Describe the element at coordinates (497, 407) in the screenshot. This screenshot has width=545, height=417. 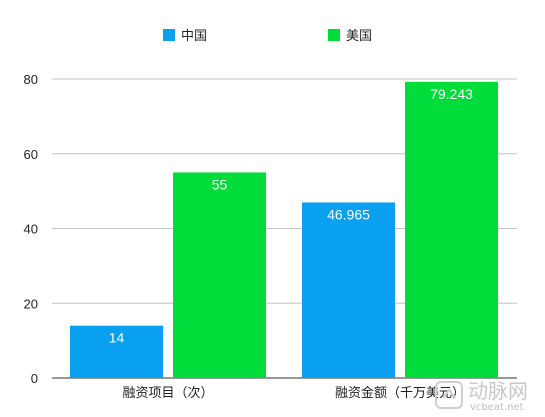
I see `watermark-subtext: vcbeat.net` at that location.